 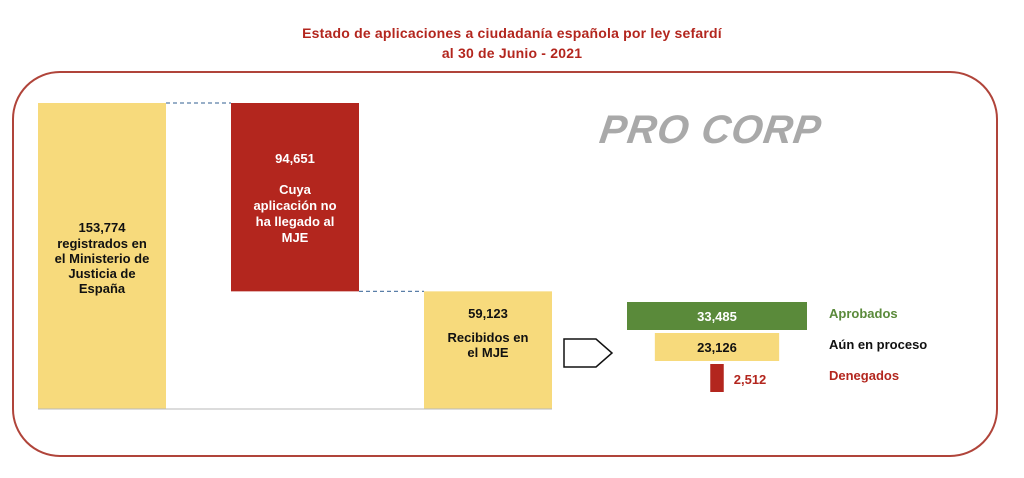 I want to click on breakdown-value-label: 2,512, so click(x=750, y=379).